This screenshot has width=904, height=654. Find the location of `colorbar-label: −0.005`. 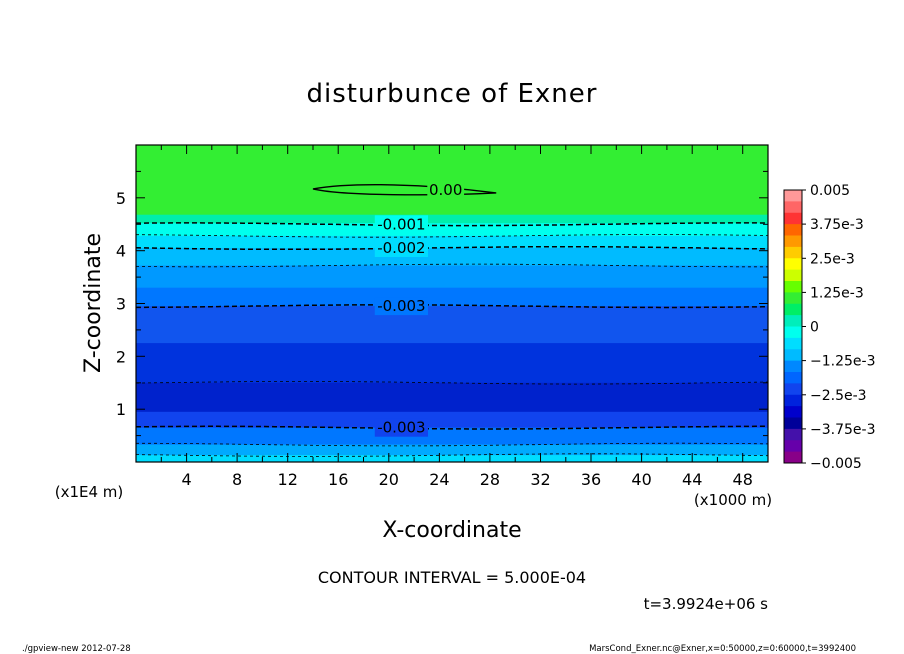

colorbar-label: −0.005 is located at coordinates (836, 464).